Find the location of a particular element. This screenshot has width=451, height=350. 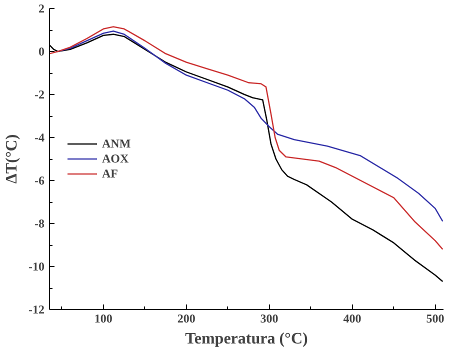

y-tick-label: 0 is located at coordinates (41, 51).